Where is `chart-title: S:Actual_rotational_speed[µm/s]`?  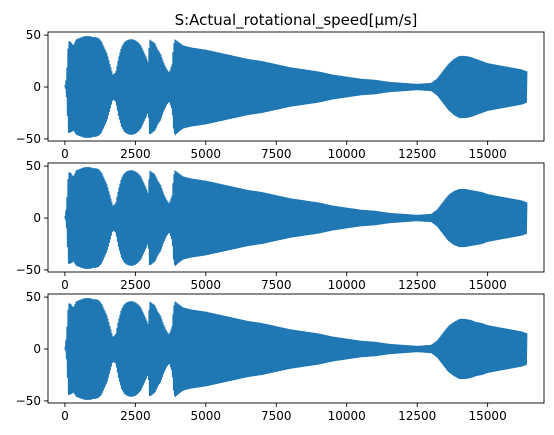 chart-title: S:Actual_rotational_speed[µm/s] is located at coordinates (296, 20).